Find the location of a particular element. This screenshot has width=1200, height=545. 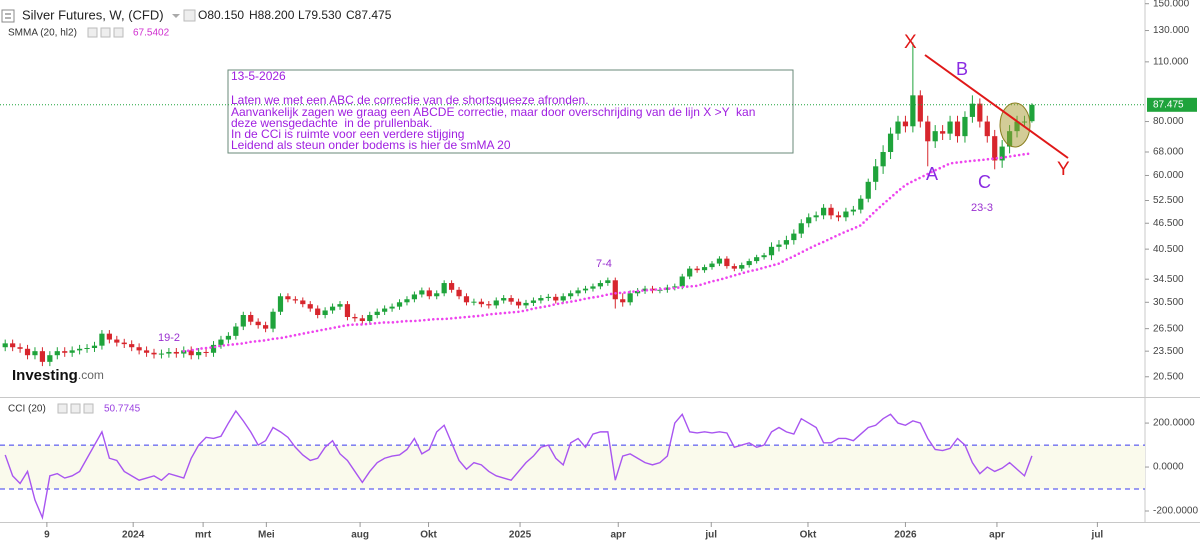

x-tick-label: 2026 is located at coordinates (905, 535).